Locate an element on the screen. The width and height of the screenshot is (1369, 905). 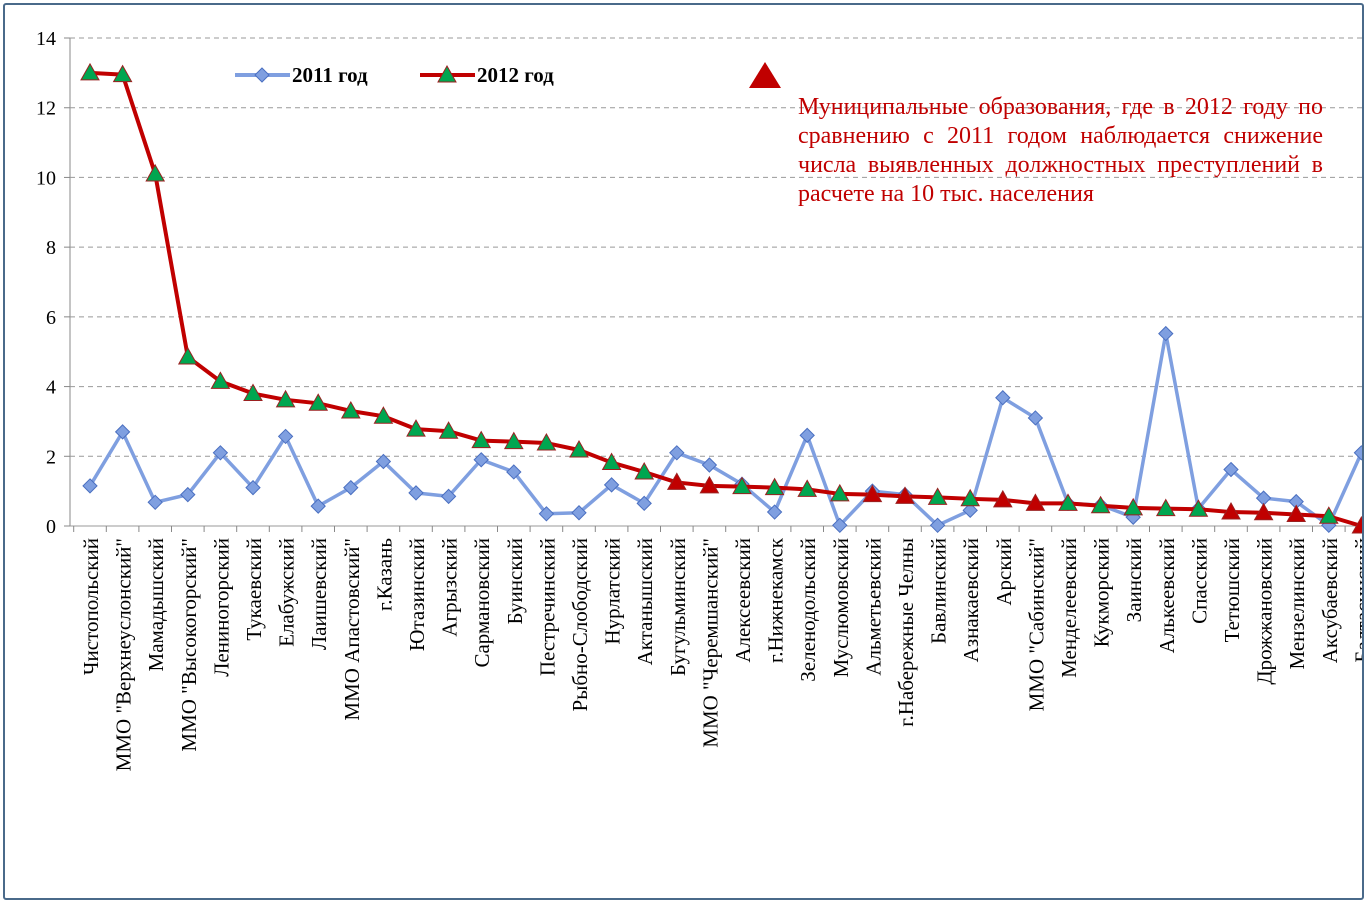
x-tick-label: Мензелинский is located at coordinates (1297, 604).